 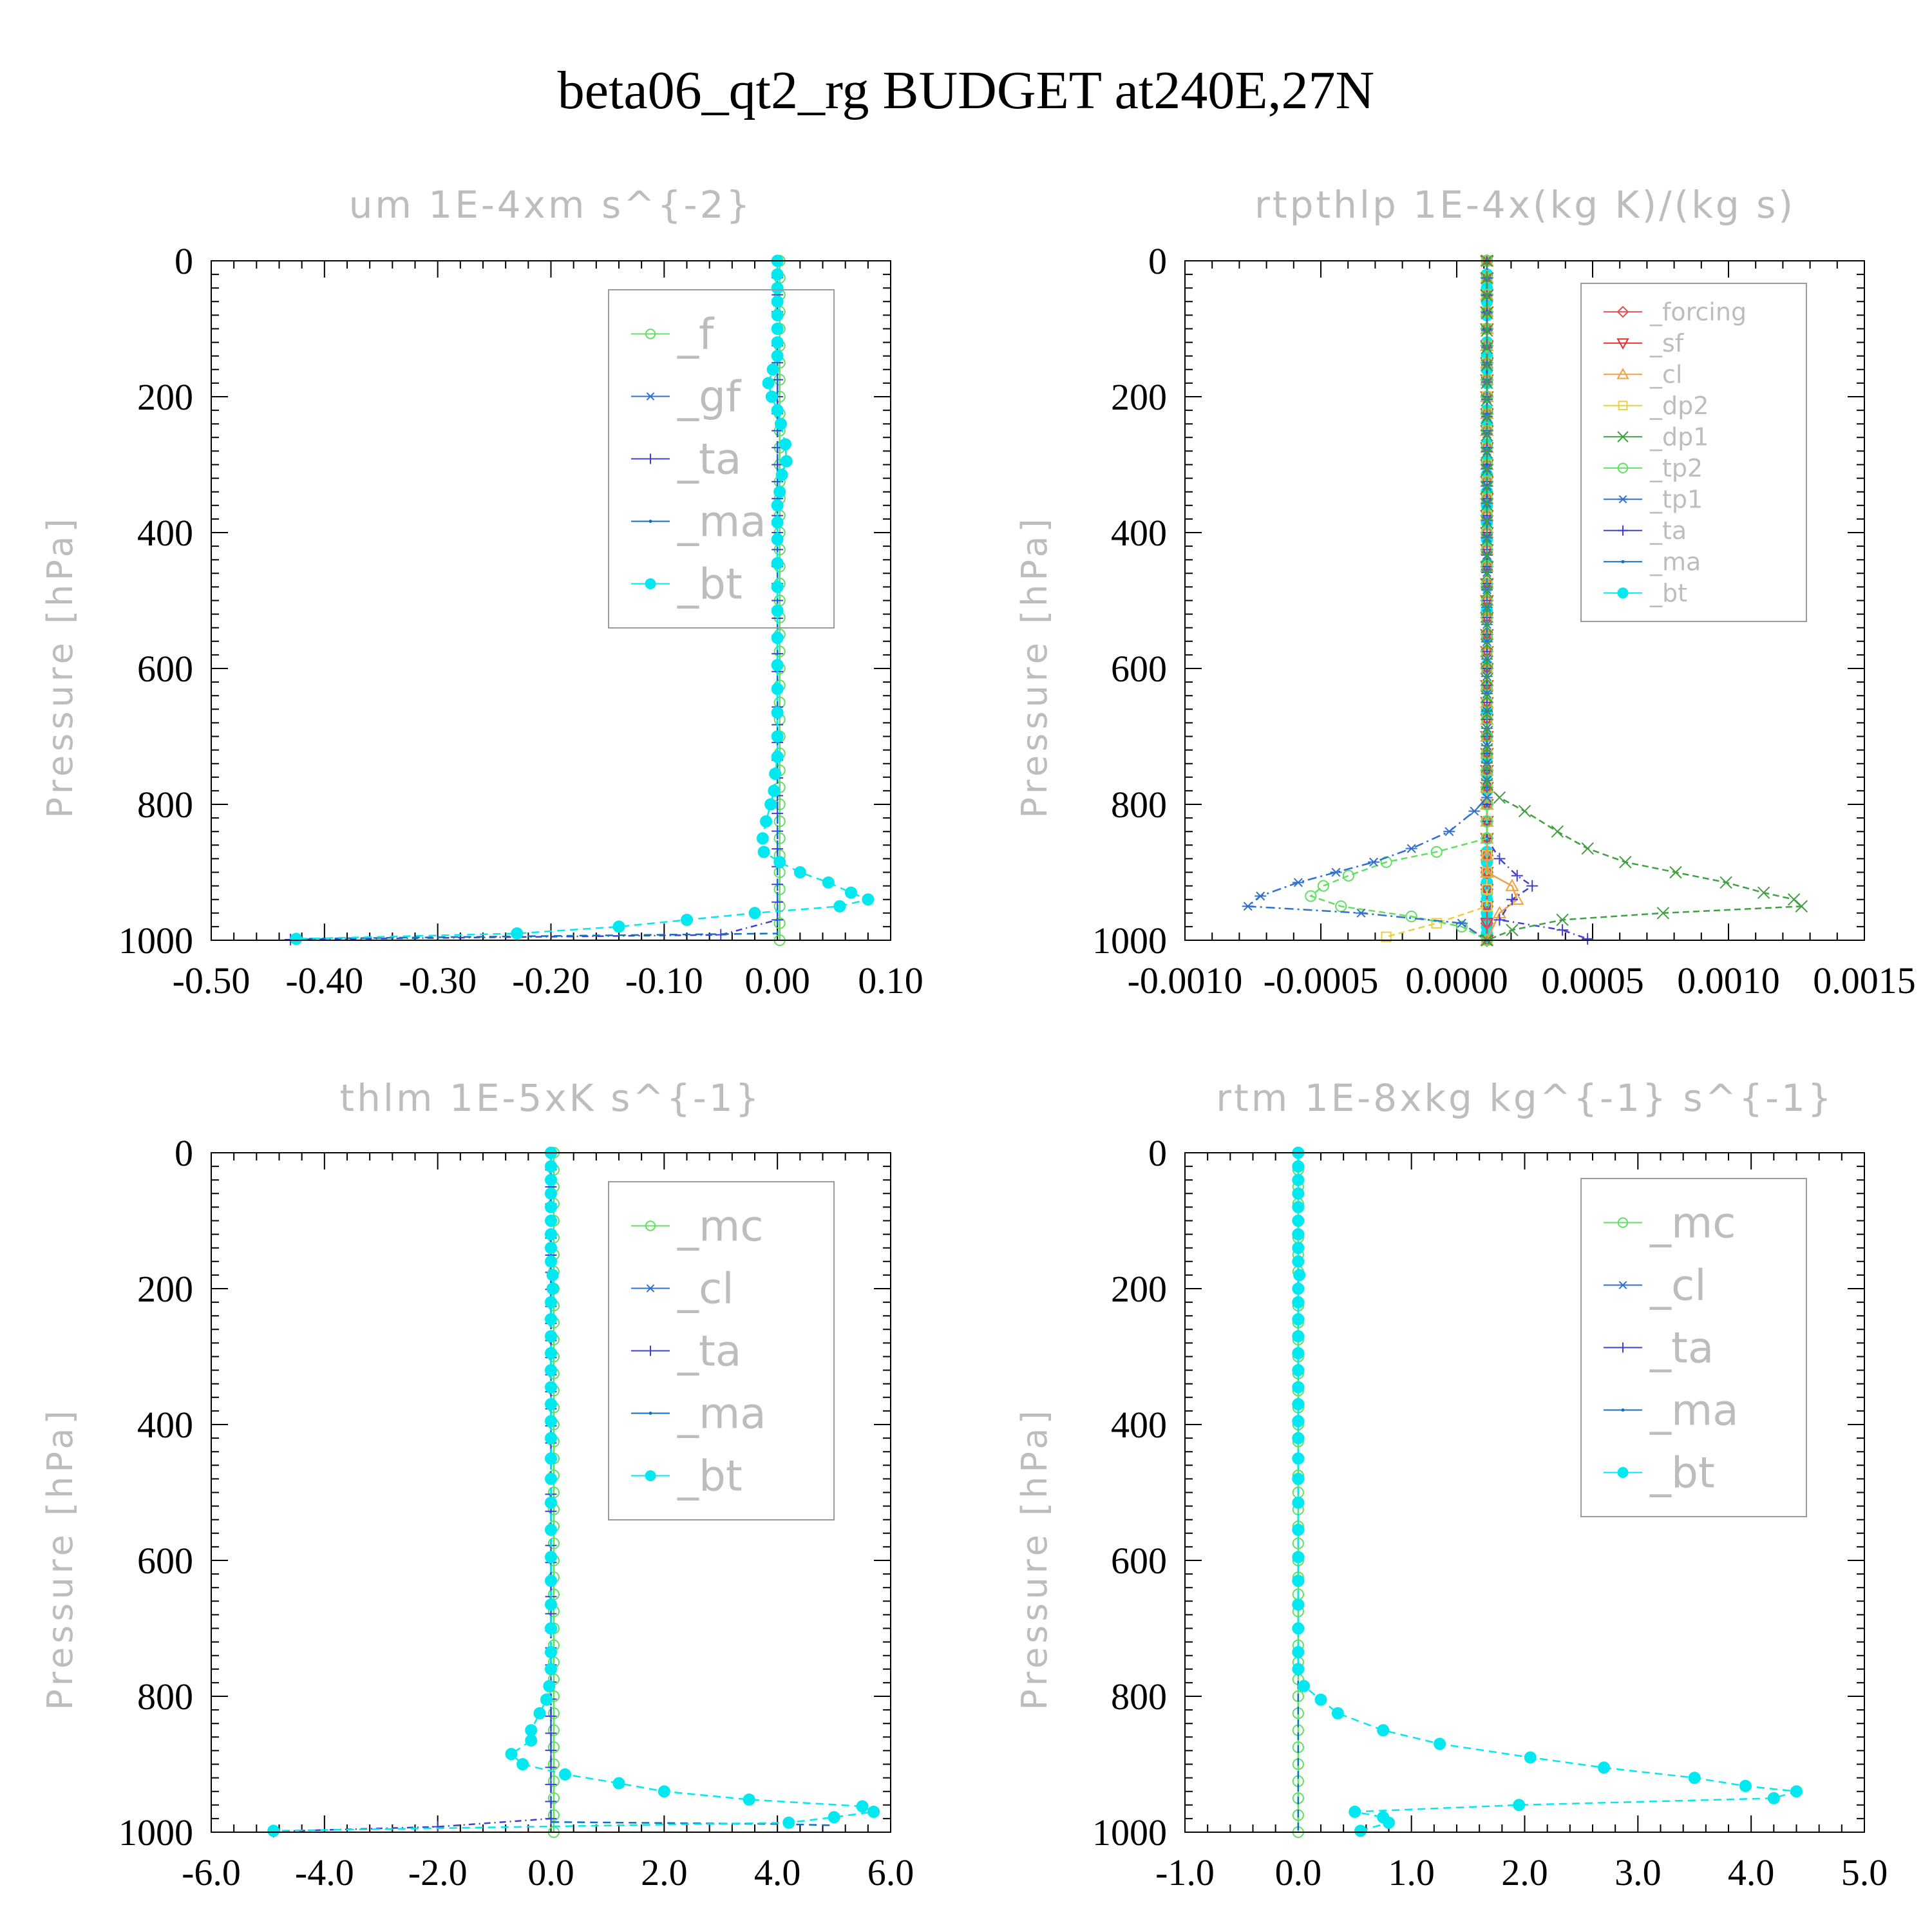 What do you see at coordinates (1679, 406) in the screenshot?
I see `legend-label: _dp2` at bounding box center [1679, 406].